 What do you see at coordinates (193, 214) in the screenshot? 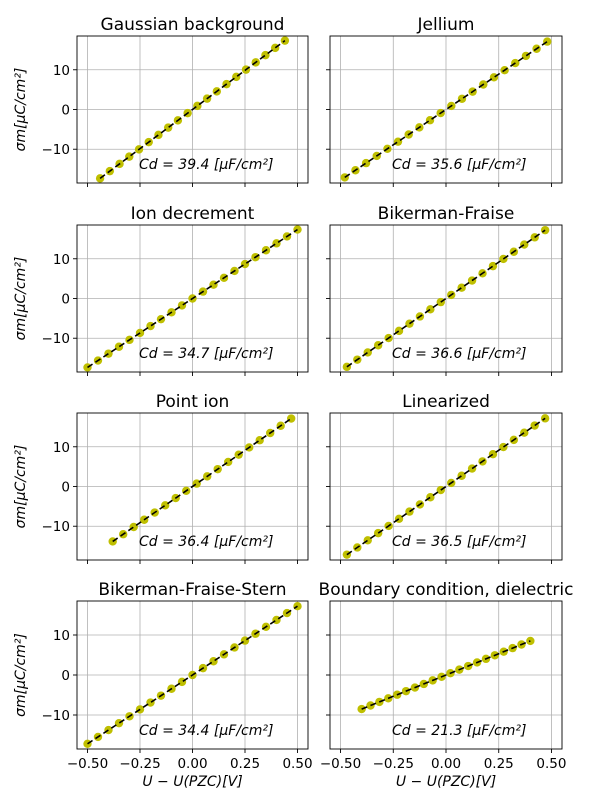
I see `subplot-title: Ion decrement` at bounding box center [193, 214].